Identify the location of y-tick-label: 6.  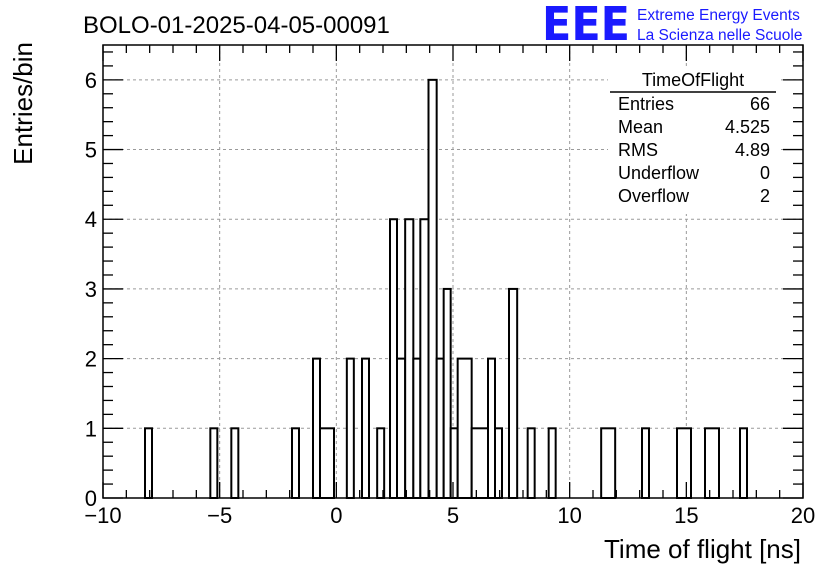
(91, 80).